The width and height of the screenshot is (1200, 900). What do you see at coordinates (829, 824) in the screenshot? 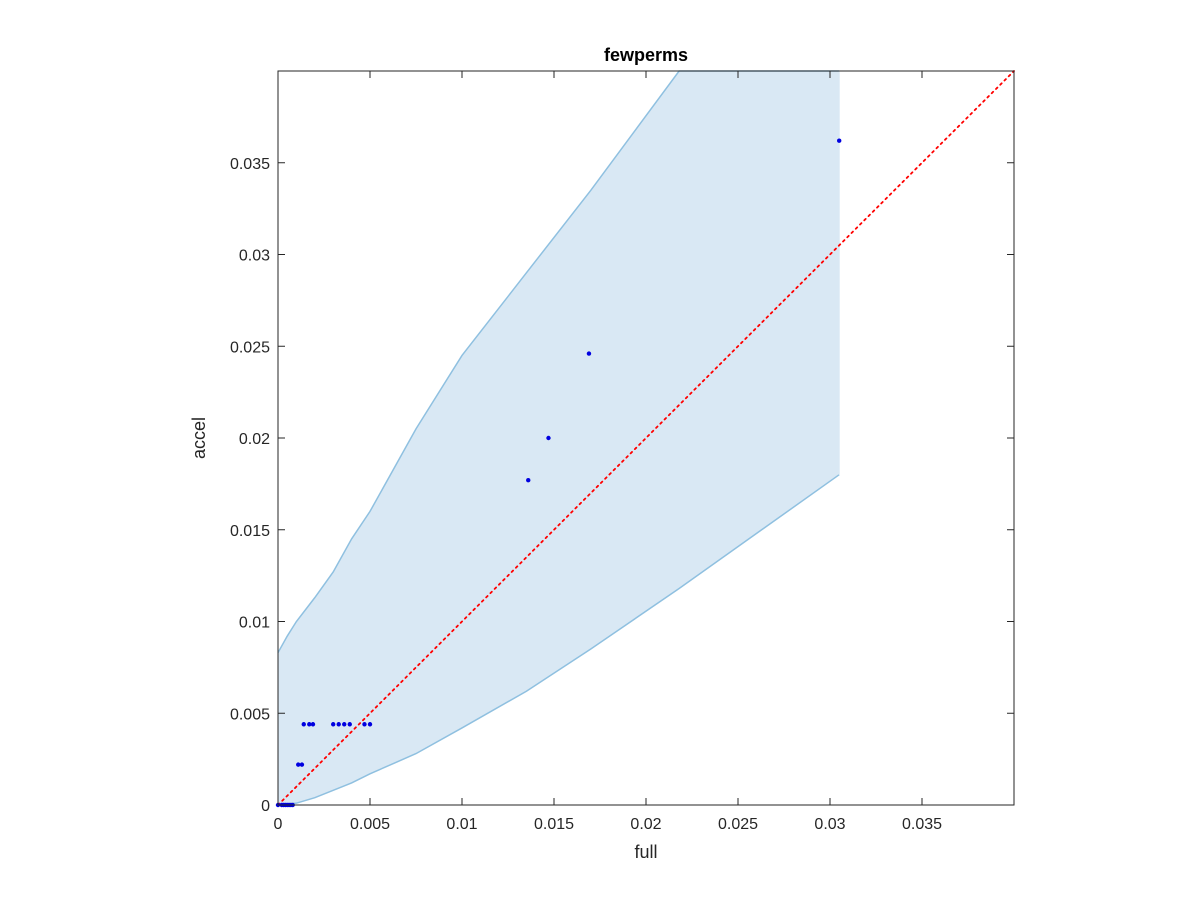
I see `x-tick-label: 0.03` at bounding box center [829, 824].